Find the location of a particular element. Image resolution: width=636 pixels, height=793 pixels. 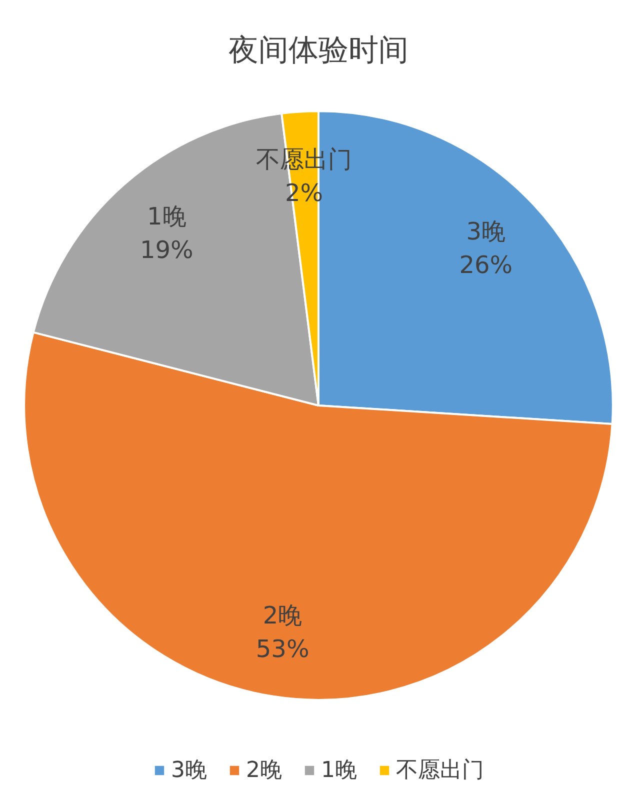

legend-label: 3晚 is located at coordinates (189, 771).